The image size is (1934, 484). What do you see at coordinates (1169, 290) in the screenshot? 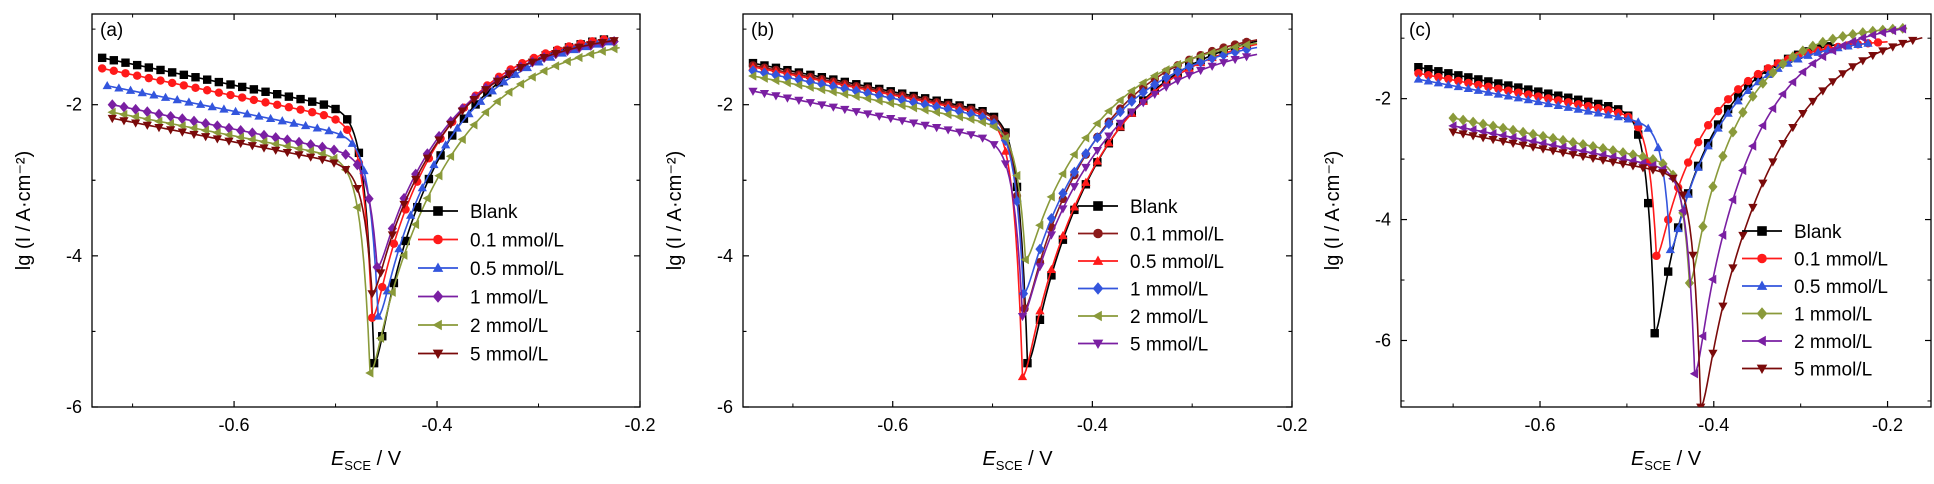
I see `legend-label: 1 mmol/L` at bounding box center [1169, 290].